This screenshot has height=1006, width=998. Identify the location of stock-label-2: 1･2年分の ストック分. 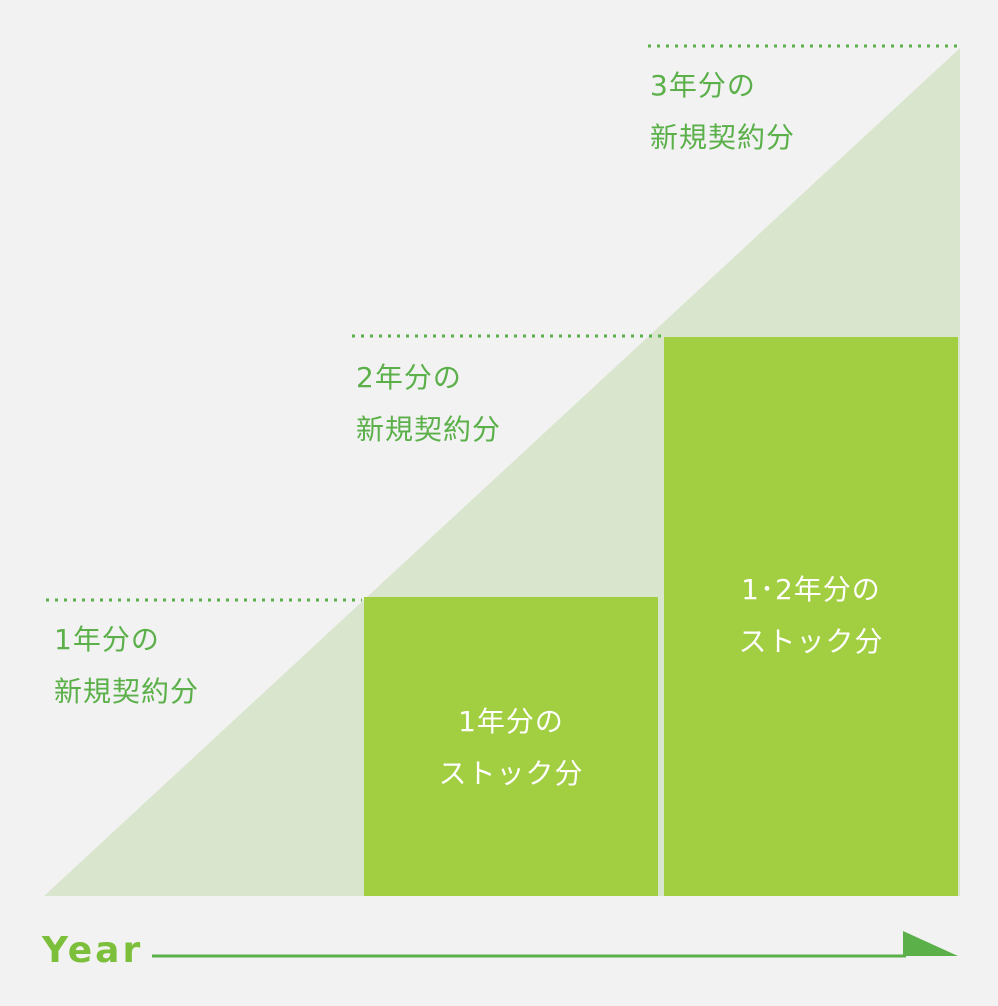
(811, 616).